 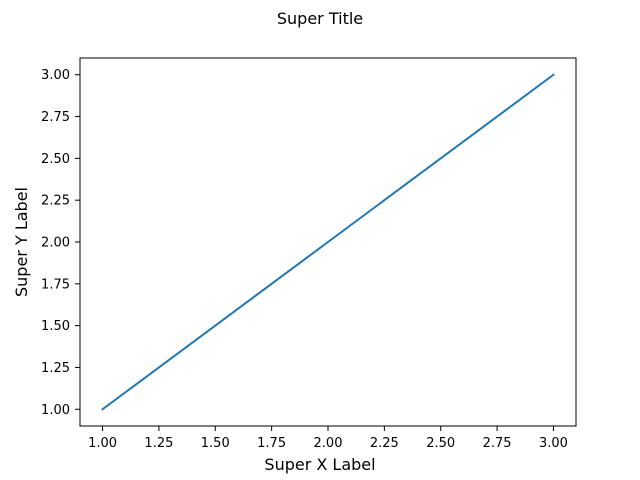 I want to click on x-tick-label: 2.00, so click(x=328, y=443).